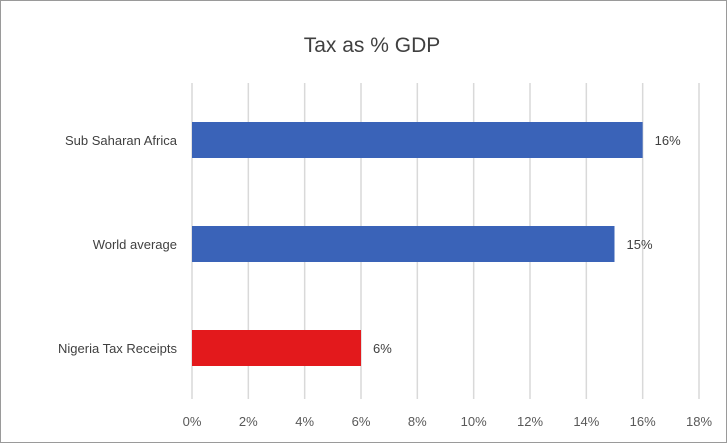  What do you see at coordinates (382, 348) in the screenshot?
I see `data-label: 6%` at bounding box center [382, 348].